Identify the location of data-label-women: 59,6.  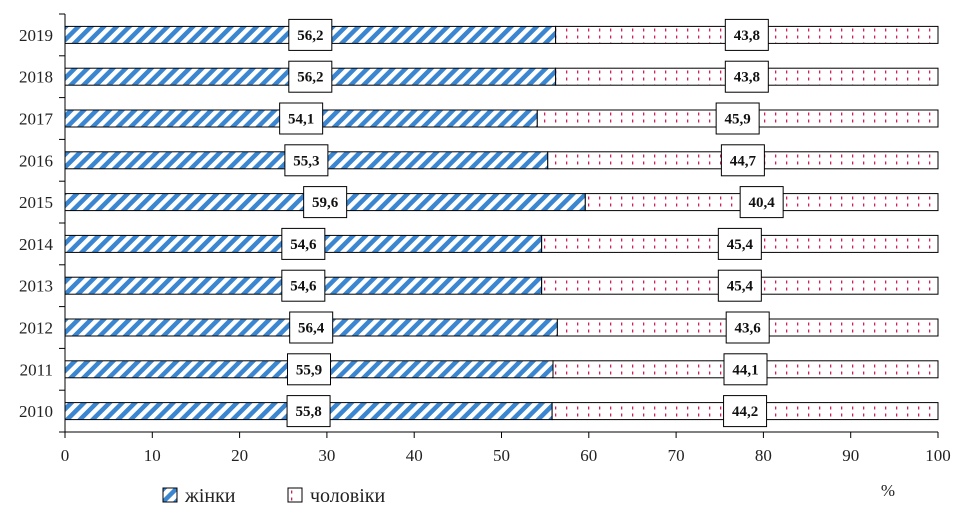
(325, 203).